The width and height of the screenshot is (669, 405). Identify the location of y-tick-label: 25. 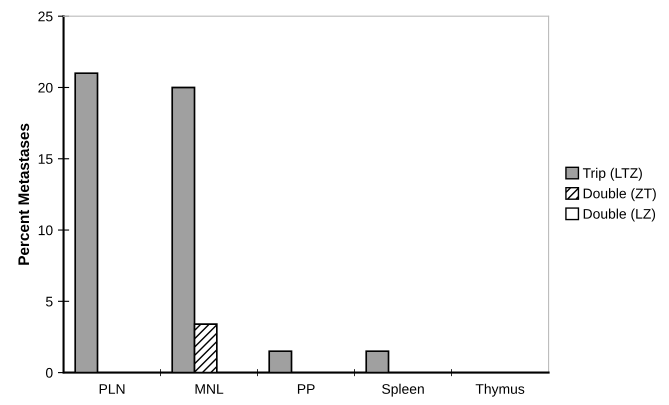
(45, 17).